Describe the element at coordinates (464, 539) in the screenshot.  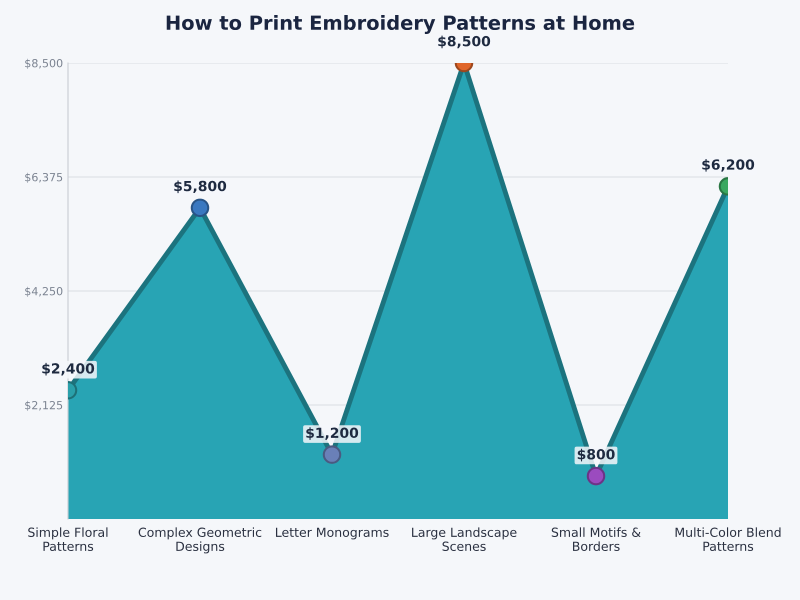
I see `x-tick-label: Large Landscape Scenes` at that location.